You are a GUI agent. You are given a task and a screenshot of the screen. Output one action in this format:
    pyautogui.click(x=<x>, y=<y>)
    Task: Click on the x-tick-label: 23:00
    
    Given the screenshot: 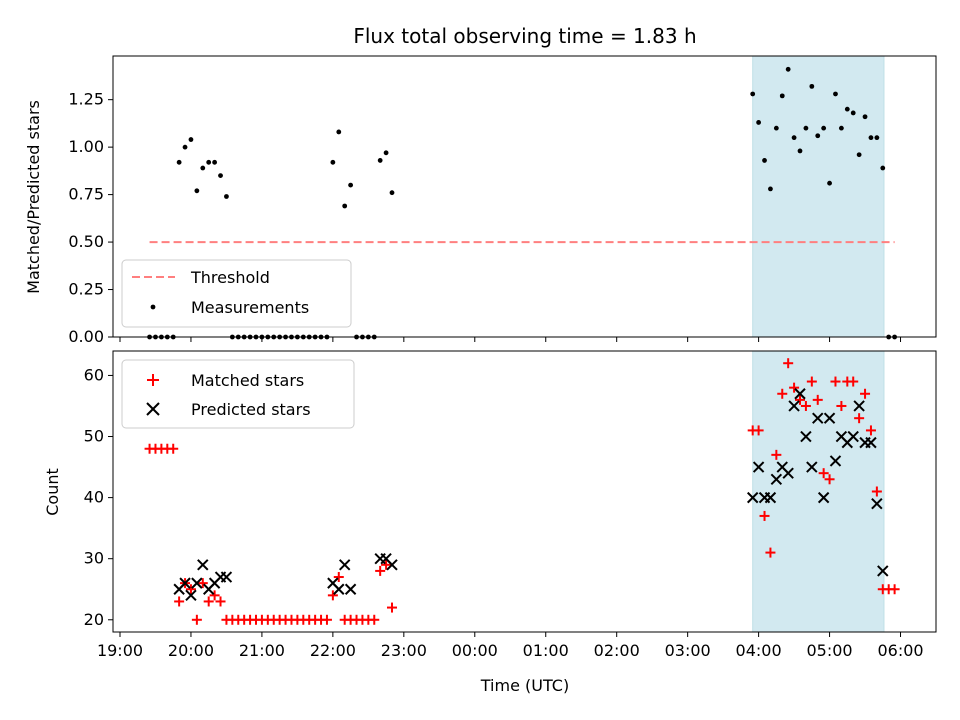 What is the action you would take?
    pyautogui.click(x=404, y=650)
    